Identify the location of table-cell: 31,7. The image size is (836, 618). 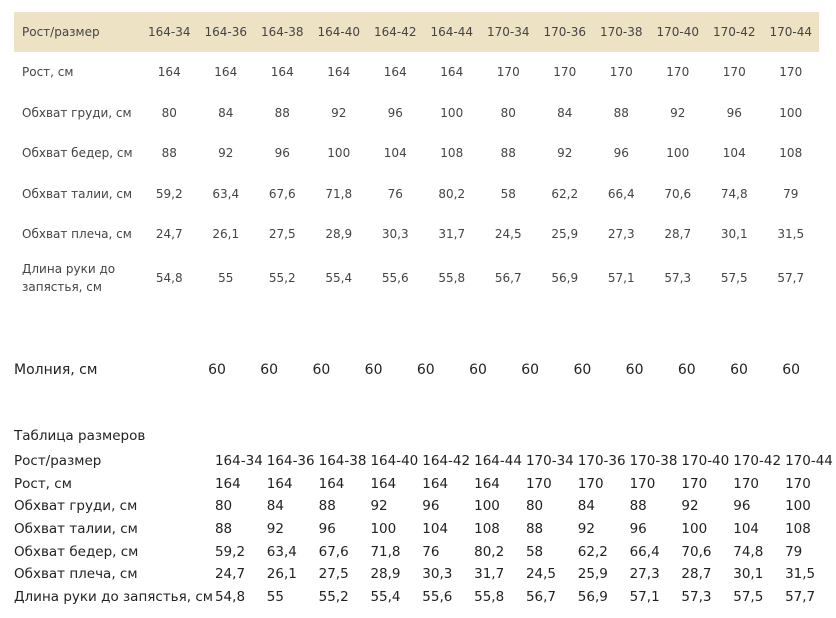
(452, 234).